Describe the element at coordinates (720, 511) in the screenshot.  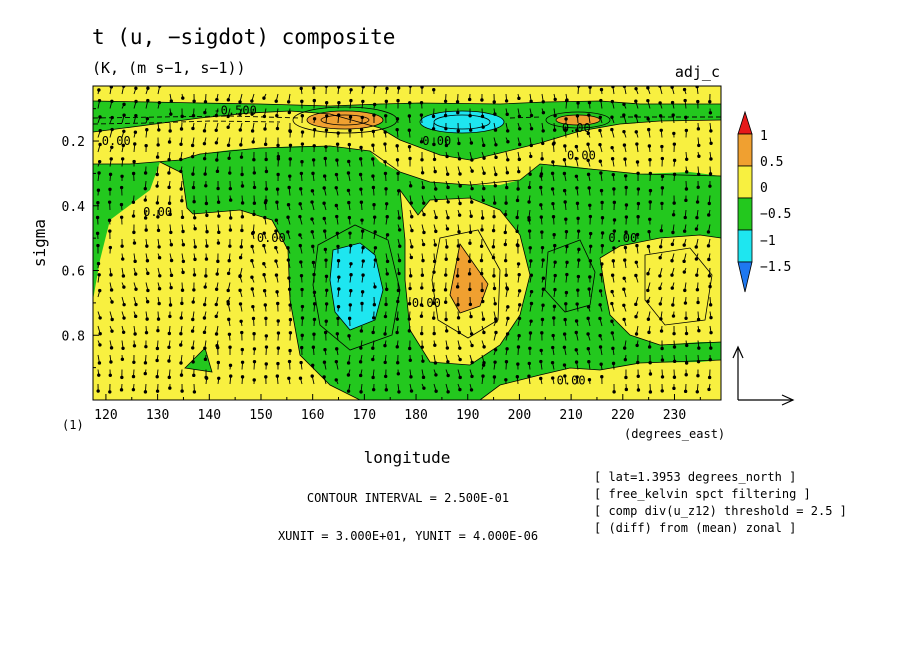
I see `info-line: [ comp div(u_z12) threshold = 2.5 ]` at that location.